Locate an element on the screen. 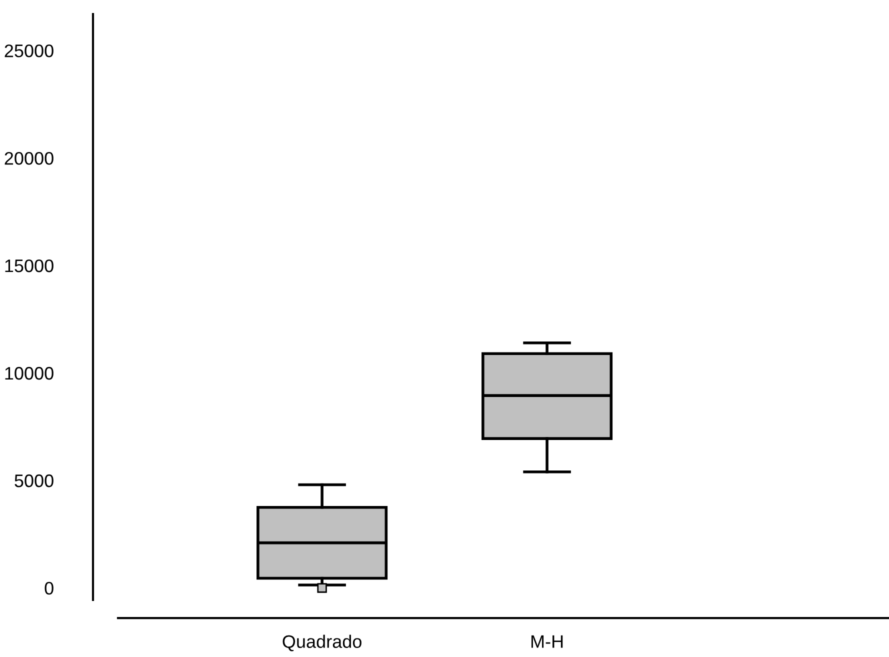 This screenshot has height=657, width=889. x-tick-label: M-H is located at coordinates (547, 641).